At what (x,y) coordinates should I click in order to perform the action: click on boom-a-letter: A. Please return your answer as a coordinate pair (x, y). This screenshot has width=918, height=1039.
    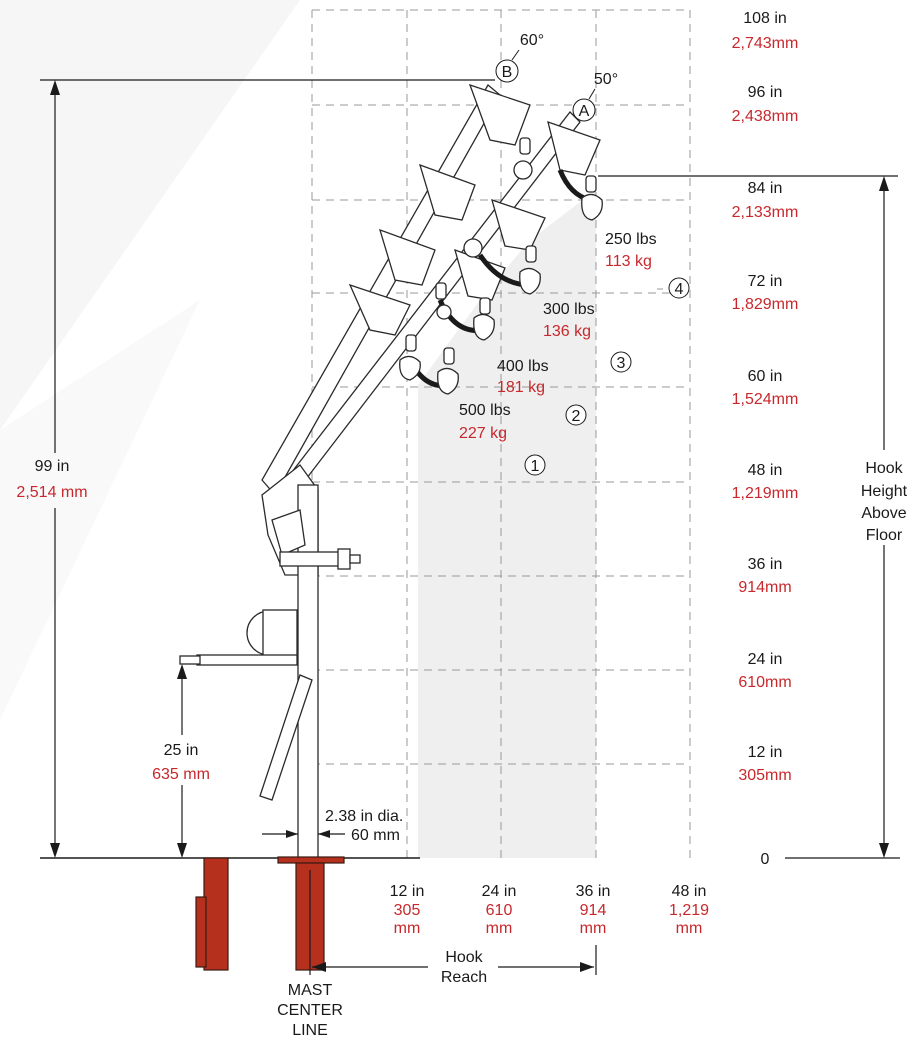
    Looking at the image, I should click on (584, 111).